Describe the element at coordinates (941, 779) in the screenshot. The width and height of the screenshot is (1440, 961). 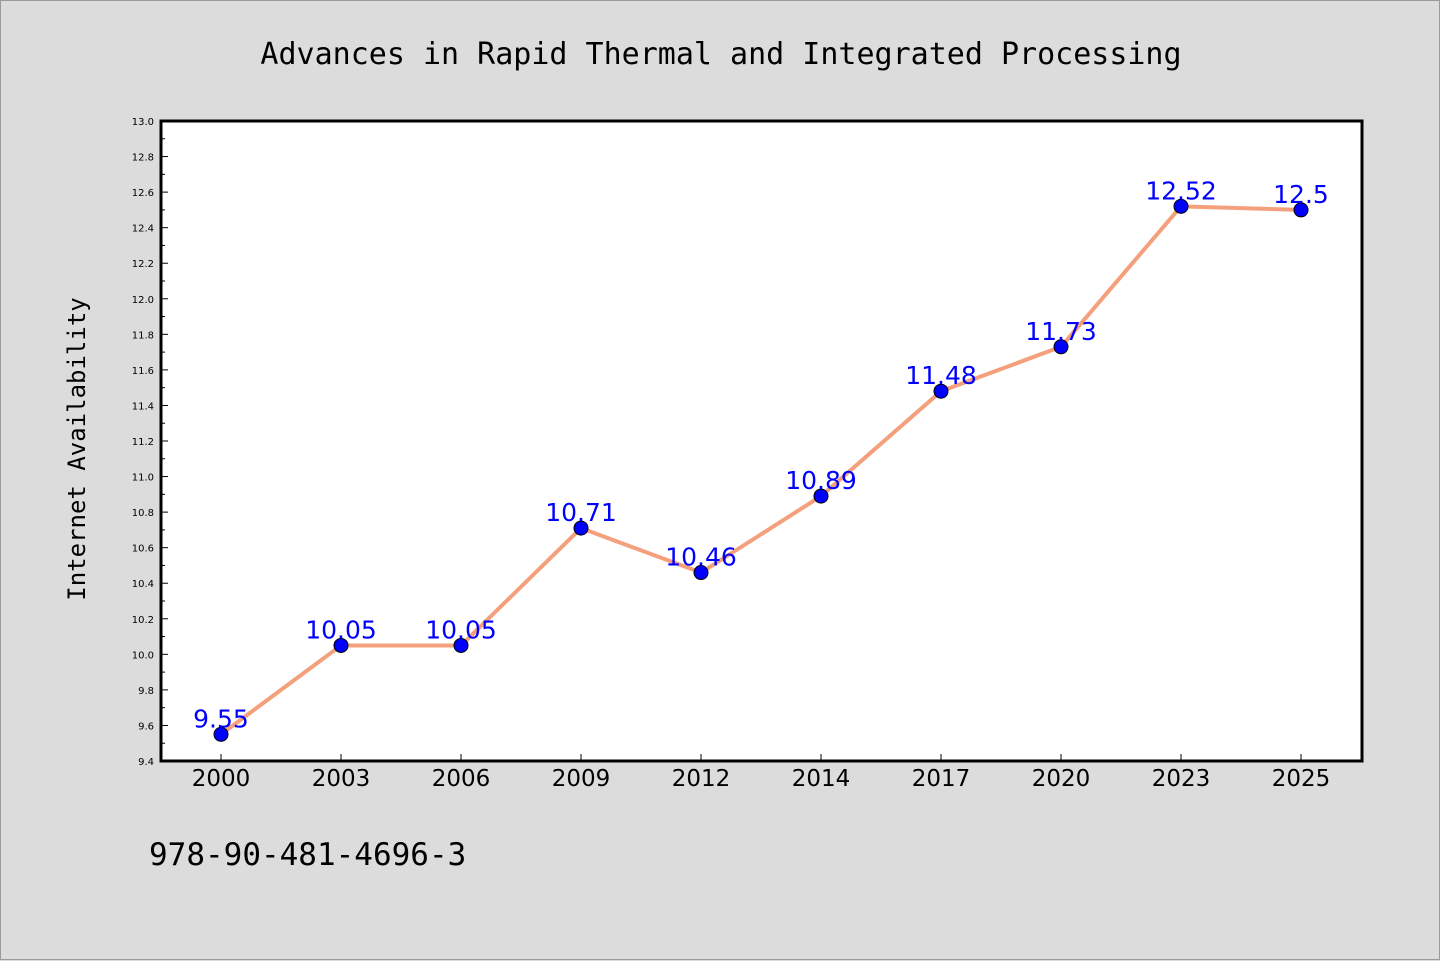
I see `x-tick-label: 2017` at that location.